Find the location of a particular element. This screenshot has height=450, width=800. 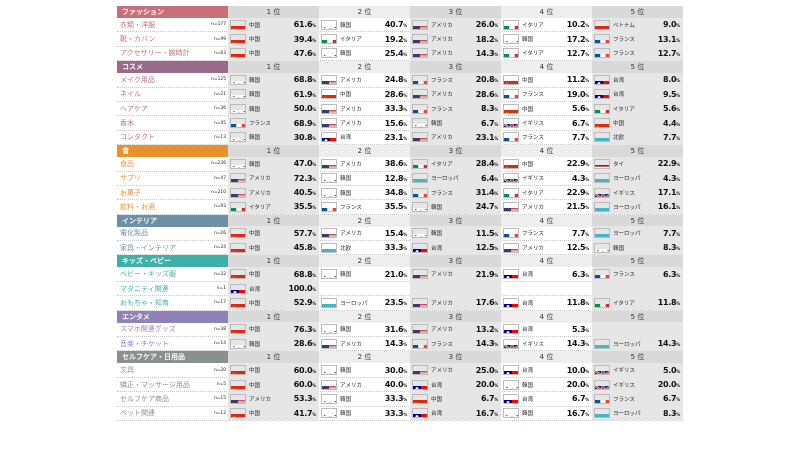

percentage: 4.4% is located at coordinates (671, 123).